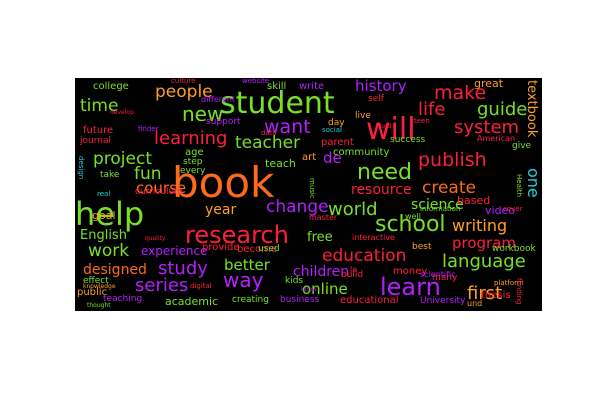 This screenshot has width=600, height=400. I want to click on word: live, so click(363, 116).